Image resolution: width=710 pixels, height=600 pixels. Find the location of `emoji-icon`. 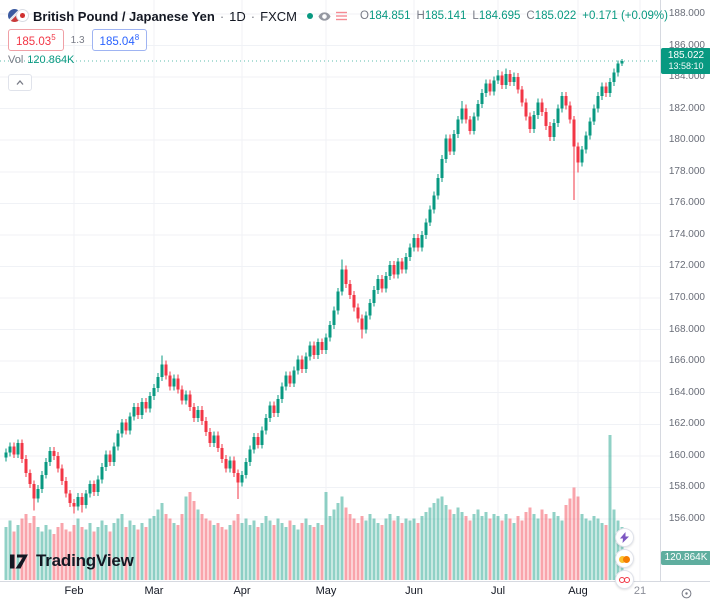

emoji-icon is located at coordinates (624, 559).